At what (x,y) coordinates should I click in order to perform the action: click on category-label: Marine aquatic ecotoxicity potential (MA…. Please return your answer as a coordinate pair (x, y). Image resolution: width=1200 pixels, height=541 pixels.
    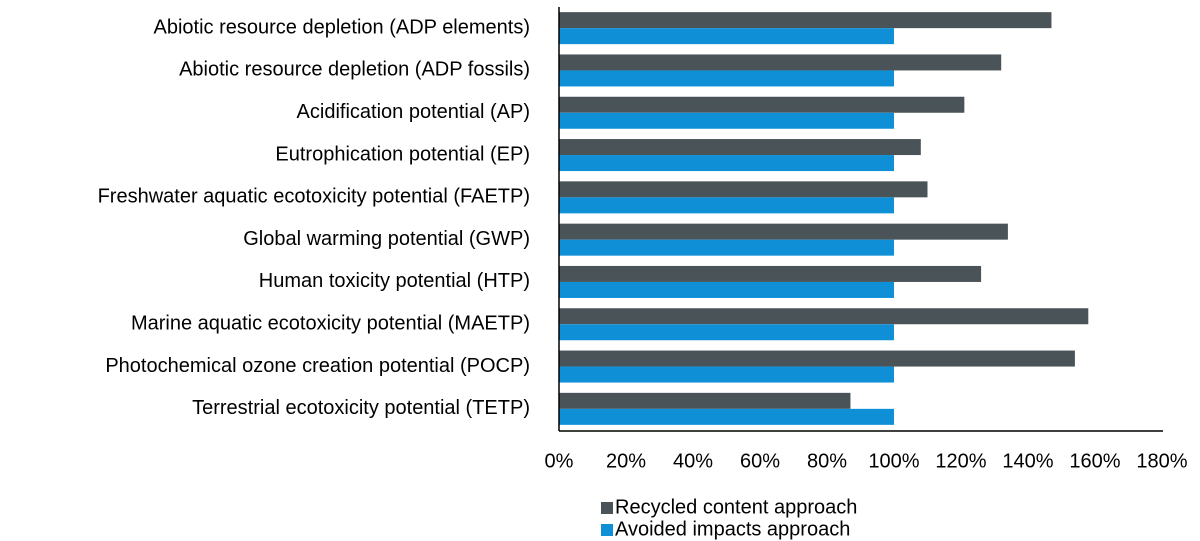
    Looking at the image, I should click on (330, 324).